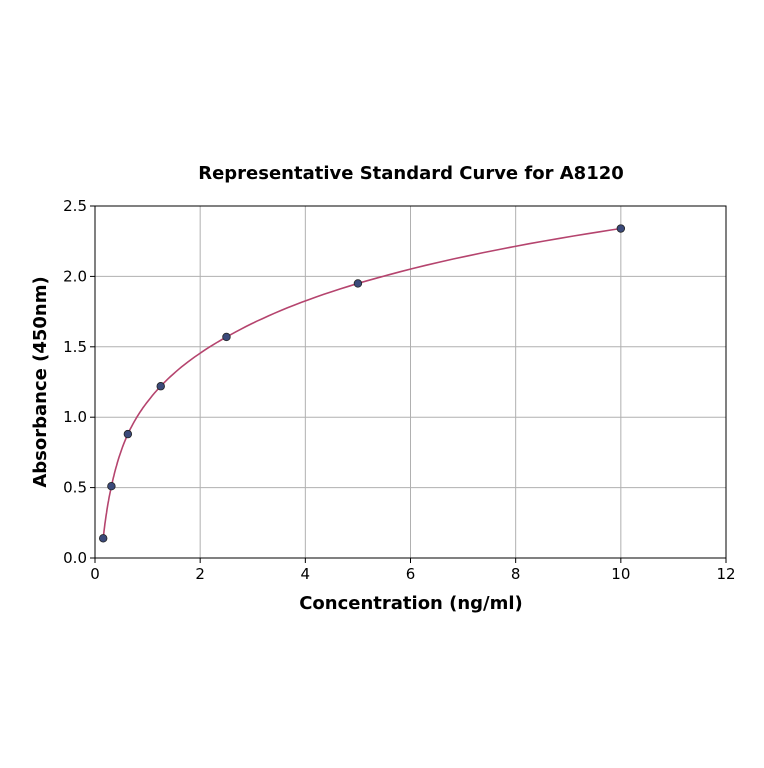 The height and width of the screenshot is (768, 764). What do you see at coordinates (95, 574) in the screenshot?
I see `x-tick-label: 0` at bounding box center [95, 574].